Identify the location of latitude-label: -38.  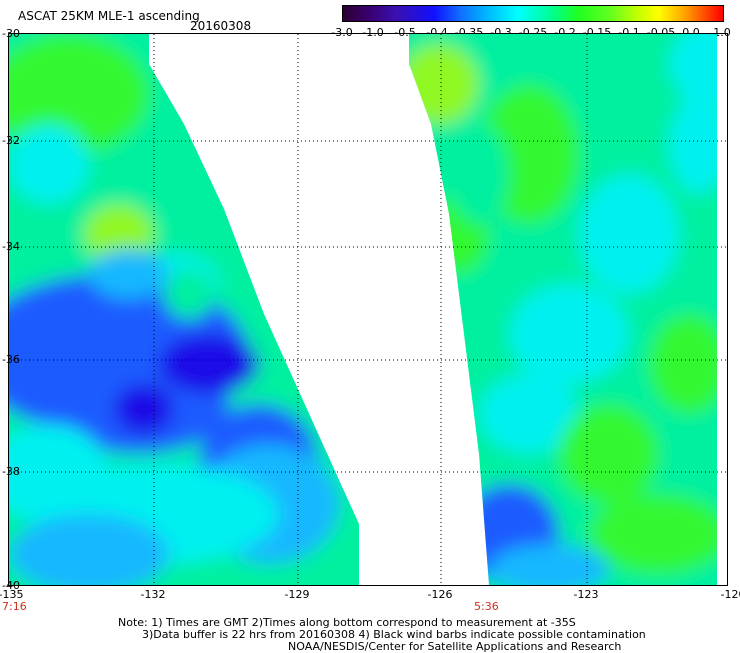
(11, 471).